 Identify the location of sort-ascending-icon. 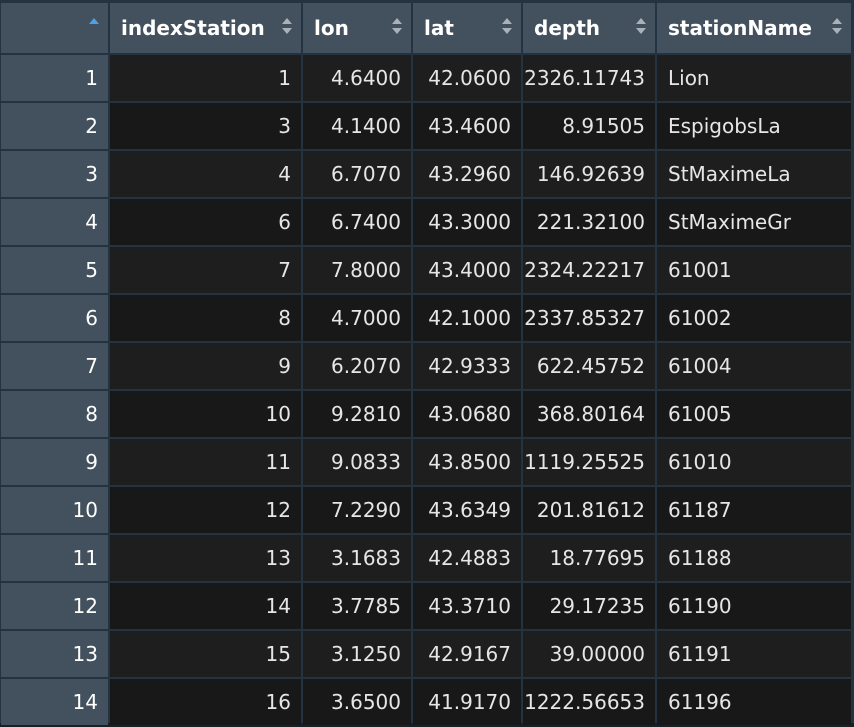
(94, 27).